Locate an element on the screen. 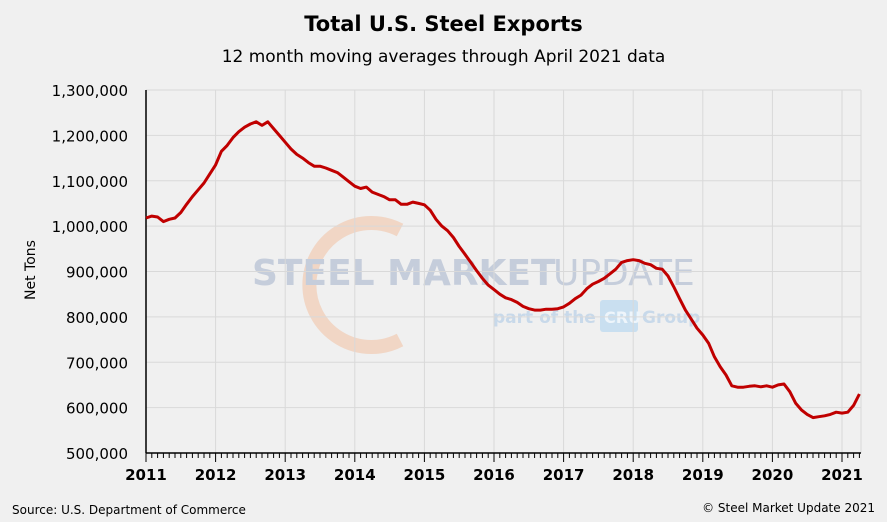 The width and height of the screenshot is (887, 522). y-tick-label: 500,000 is located at coordinates (97, 454).